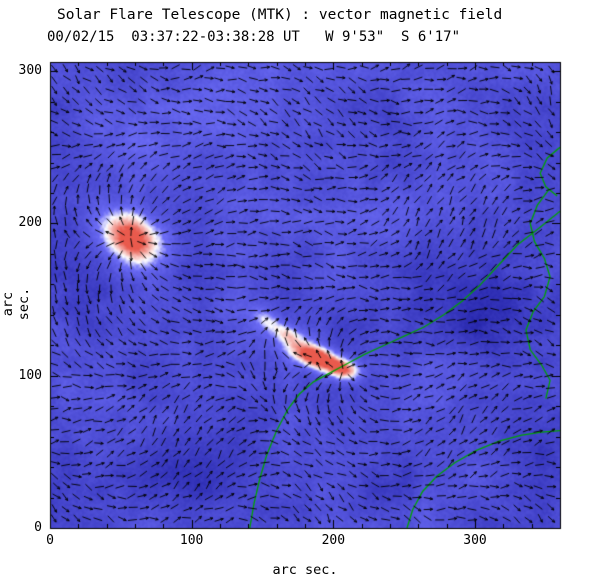 Image resolution: width=612 pixels, height=585 pixels. I want to click on x-axis-label: arc sec., so click(305, 570).